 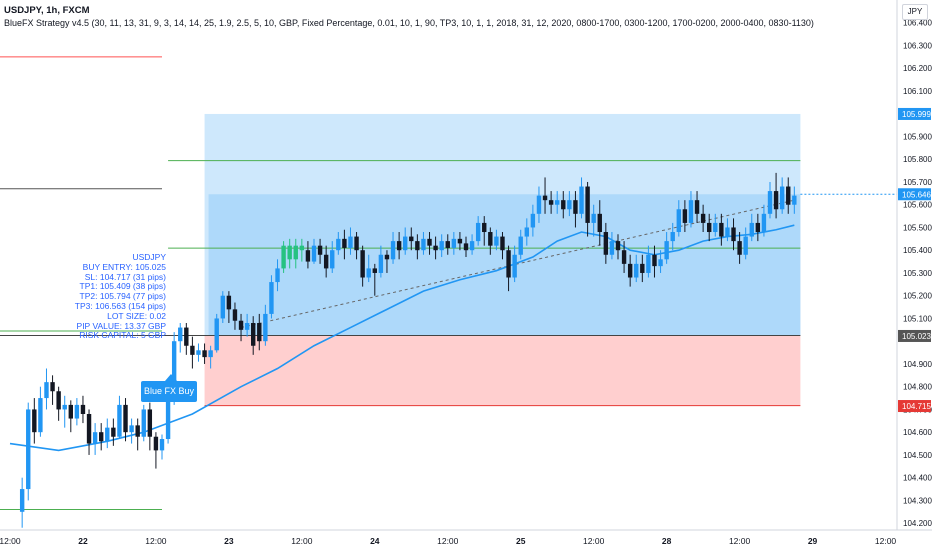 I want to click on price-tick-label: 105.300, so click(x=917, y=273).